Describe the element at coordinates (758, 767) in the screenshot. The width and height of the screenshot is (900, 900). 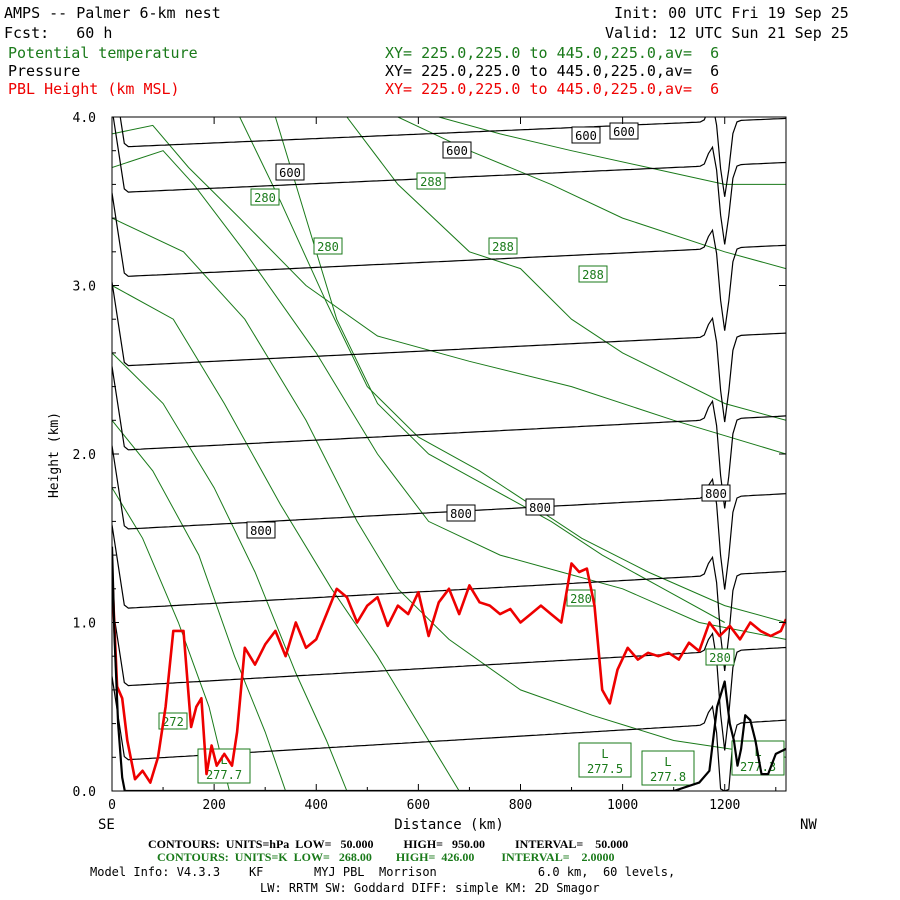
I see `svg-text: 277.3` at that location.